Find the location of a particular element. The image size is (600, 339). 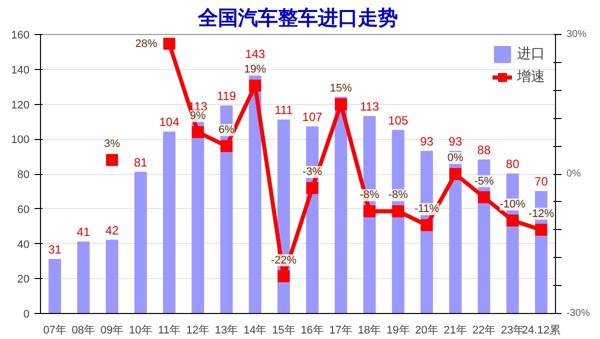

y2-tick-label: -30% is located at coordinates (578, 313).